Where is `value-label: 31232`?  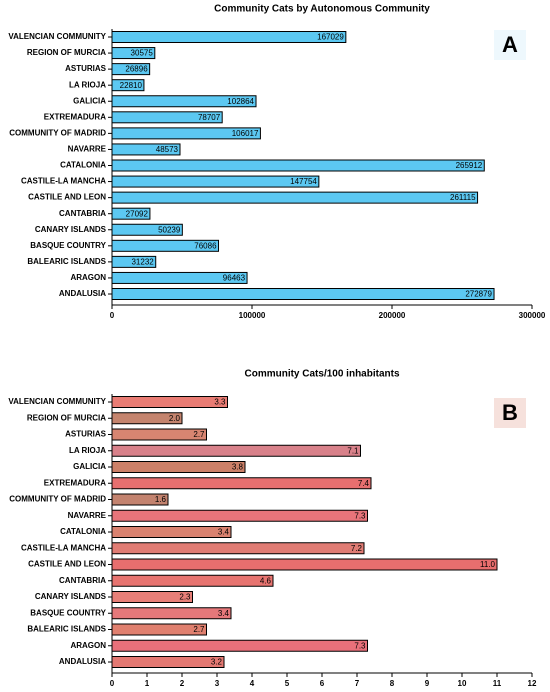 value-label: 31232 is located at coordinates (142, 261).